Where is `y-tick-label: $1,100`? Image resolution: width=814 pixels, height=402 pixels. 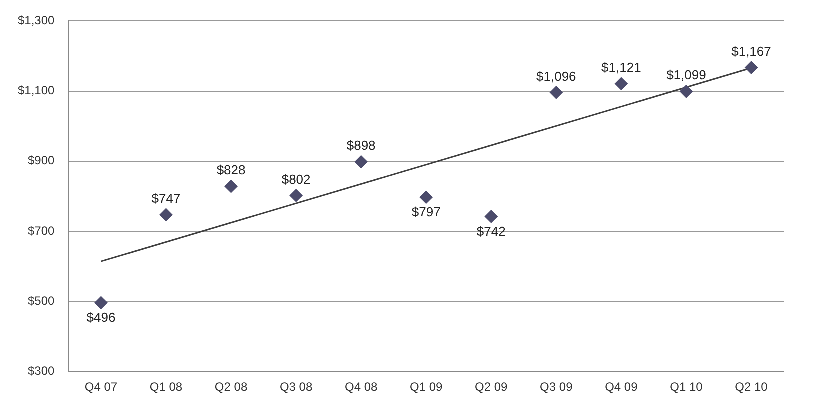 y-tick-label: $1,100 is located at coordinates (37, 91).